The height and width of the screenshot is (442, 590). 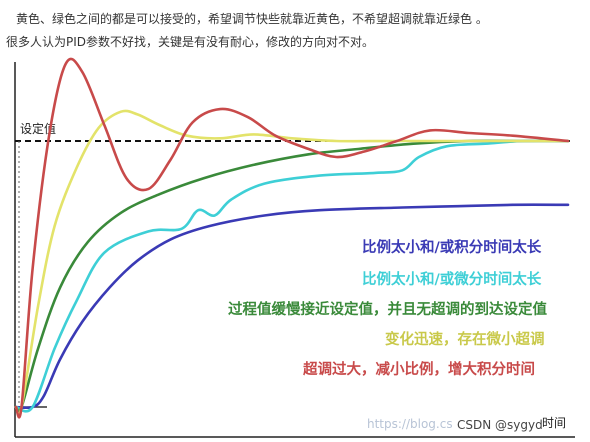 What do you see at coordinates (465, 340) in the screenshot?
I see `legend-item-yellow: 变化迅速，存在微小超调` at bounding box center [465, 340].